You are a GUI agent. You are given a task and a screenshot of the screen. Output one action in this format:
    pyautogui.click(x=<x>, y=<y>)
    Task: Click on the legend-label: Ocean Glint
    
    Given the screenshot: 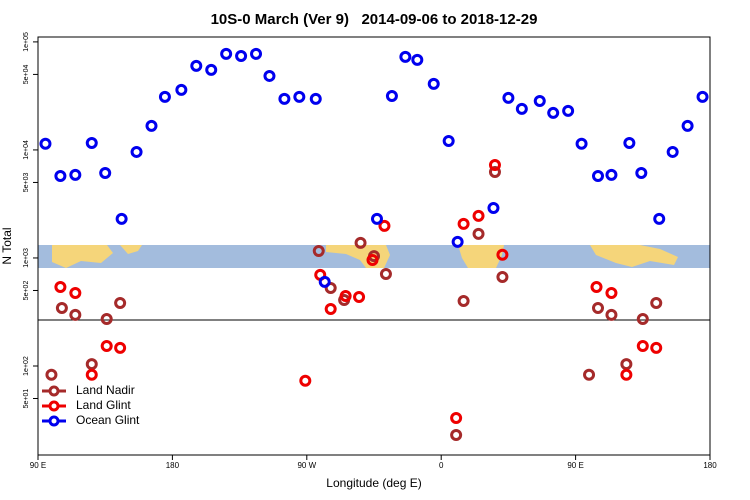 What is the action you would take?
    pyautogui.click(x=108, y=420)
    